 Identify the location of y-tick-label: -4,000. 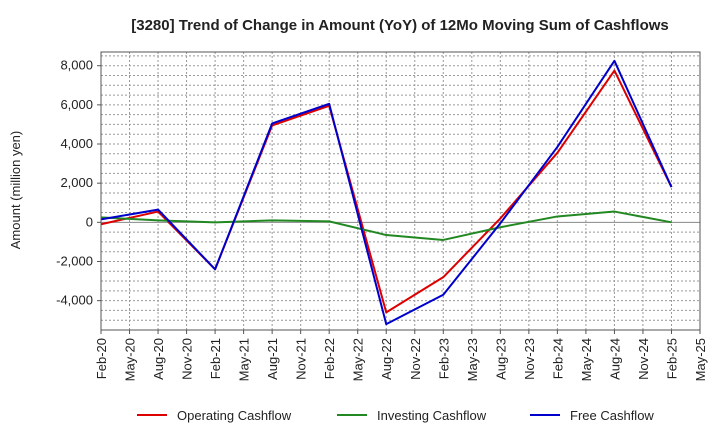
(74, 300).